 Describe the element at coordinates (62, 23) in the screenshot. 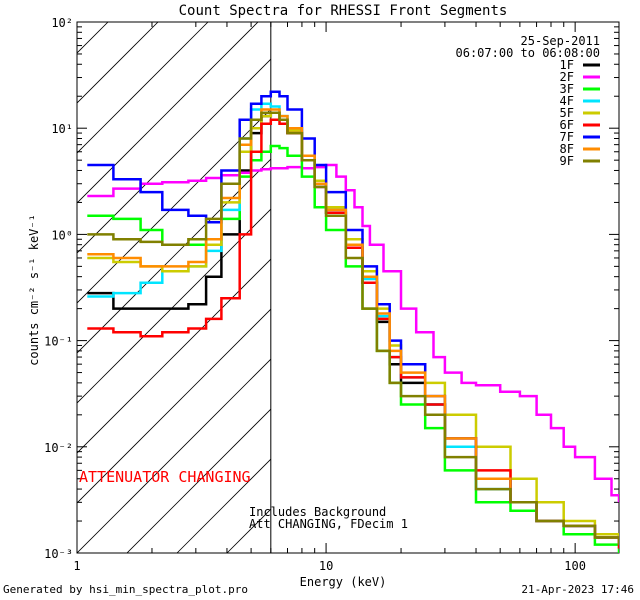

I see `y-tick-label: 10²` at that location.